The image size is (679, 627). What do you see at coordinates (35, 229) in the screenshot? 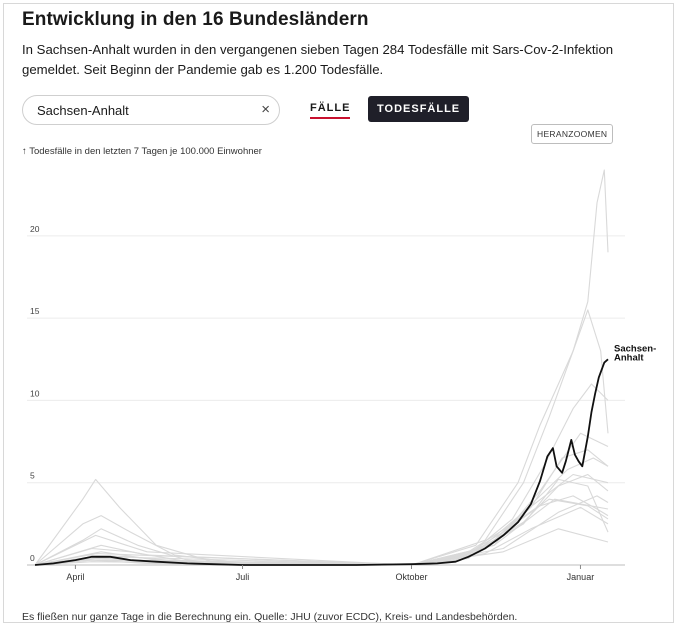
I see `y-tick-label: 20` at bounding box center [35, 229].